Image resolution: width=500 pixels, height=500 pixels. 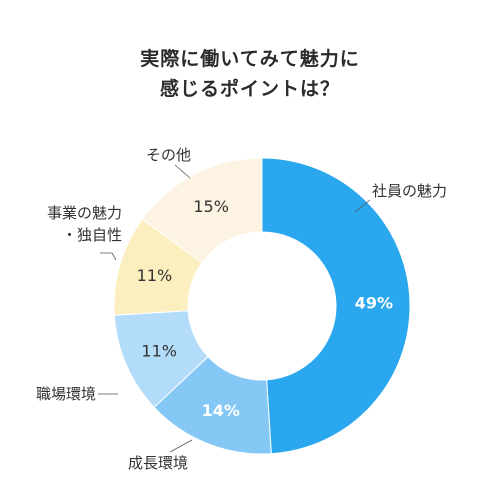 I want to click on category-label-3-line-1: 職場環境, so click(x=66, y=394).